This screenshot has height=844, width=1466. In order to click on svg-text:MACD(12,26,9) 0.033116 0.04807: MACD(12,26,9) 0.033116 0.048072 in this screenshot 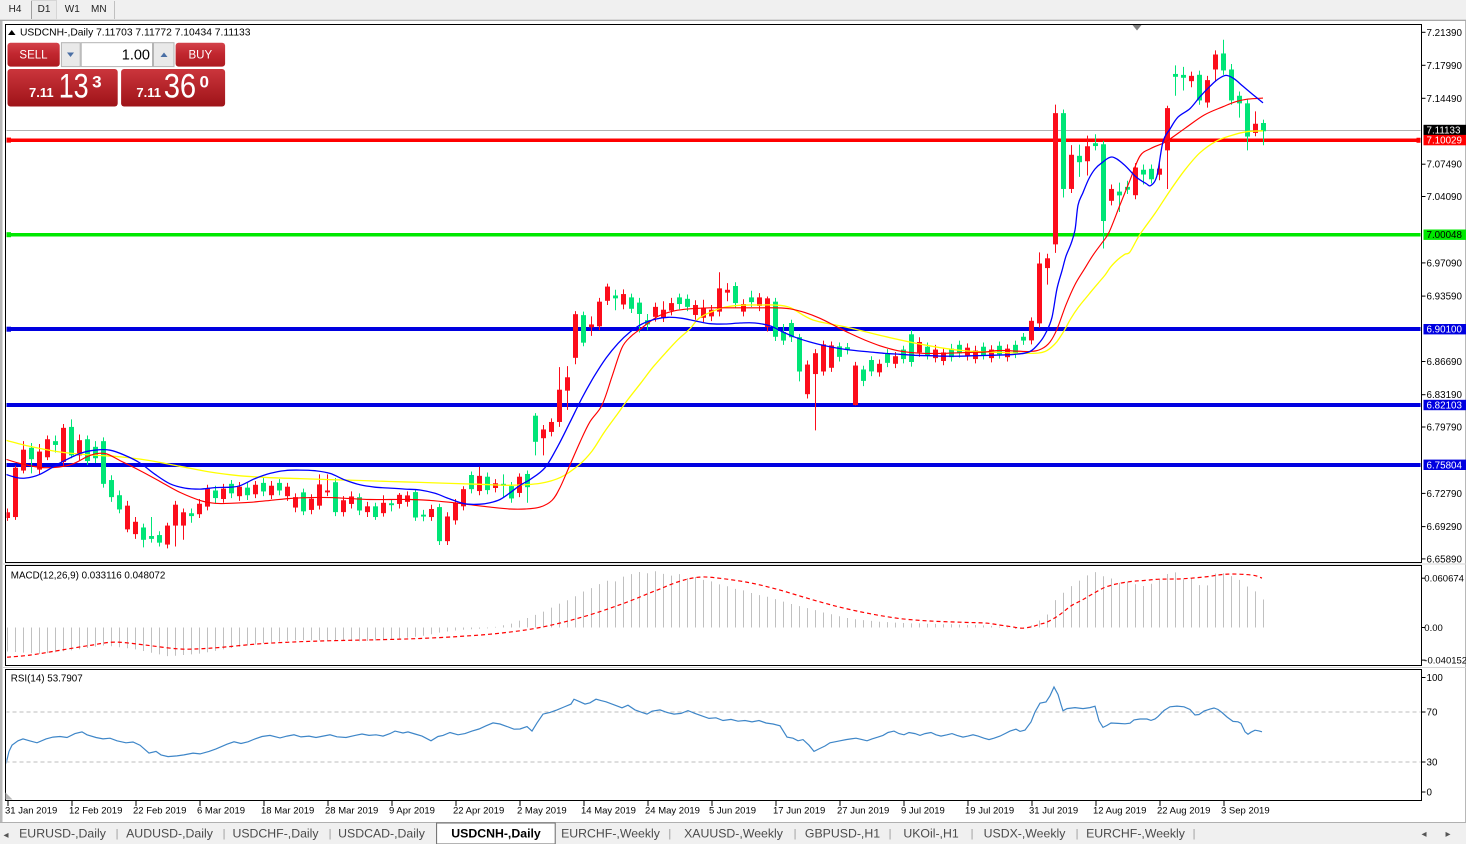, I will do `click(88, 576)`.